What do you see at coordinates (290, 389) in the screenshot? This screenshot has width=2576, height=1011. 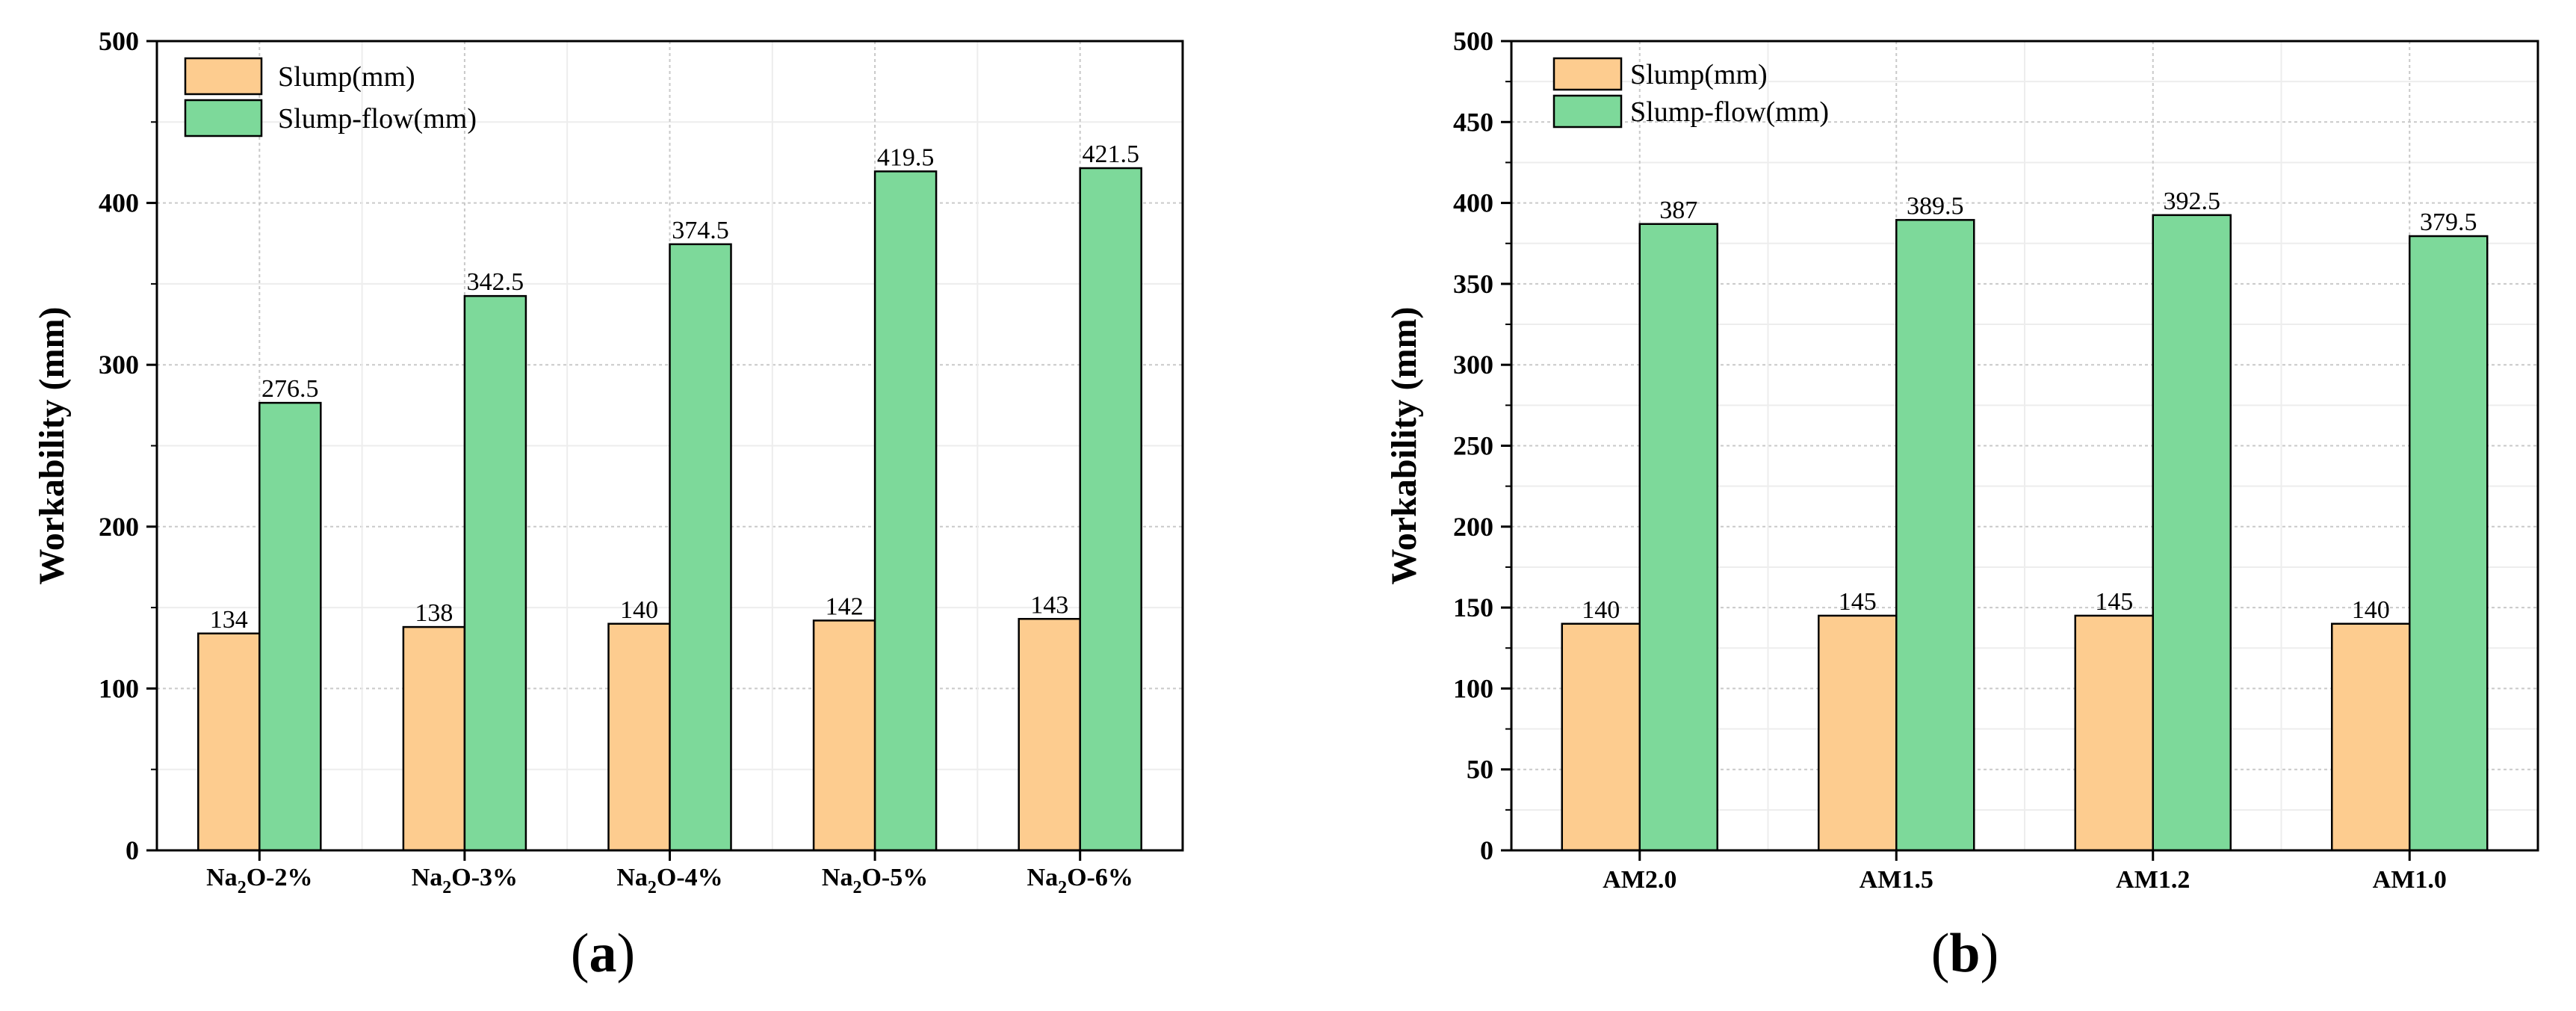 I see `bar-value-label: 276.5` at bounding box center [290, 389].